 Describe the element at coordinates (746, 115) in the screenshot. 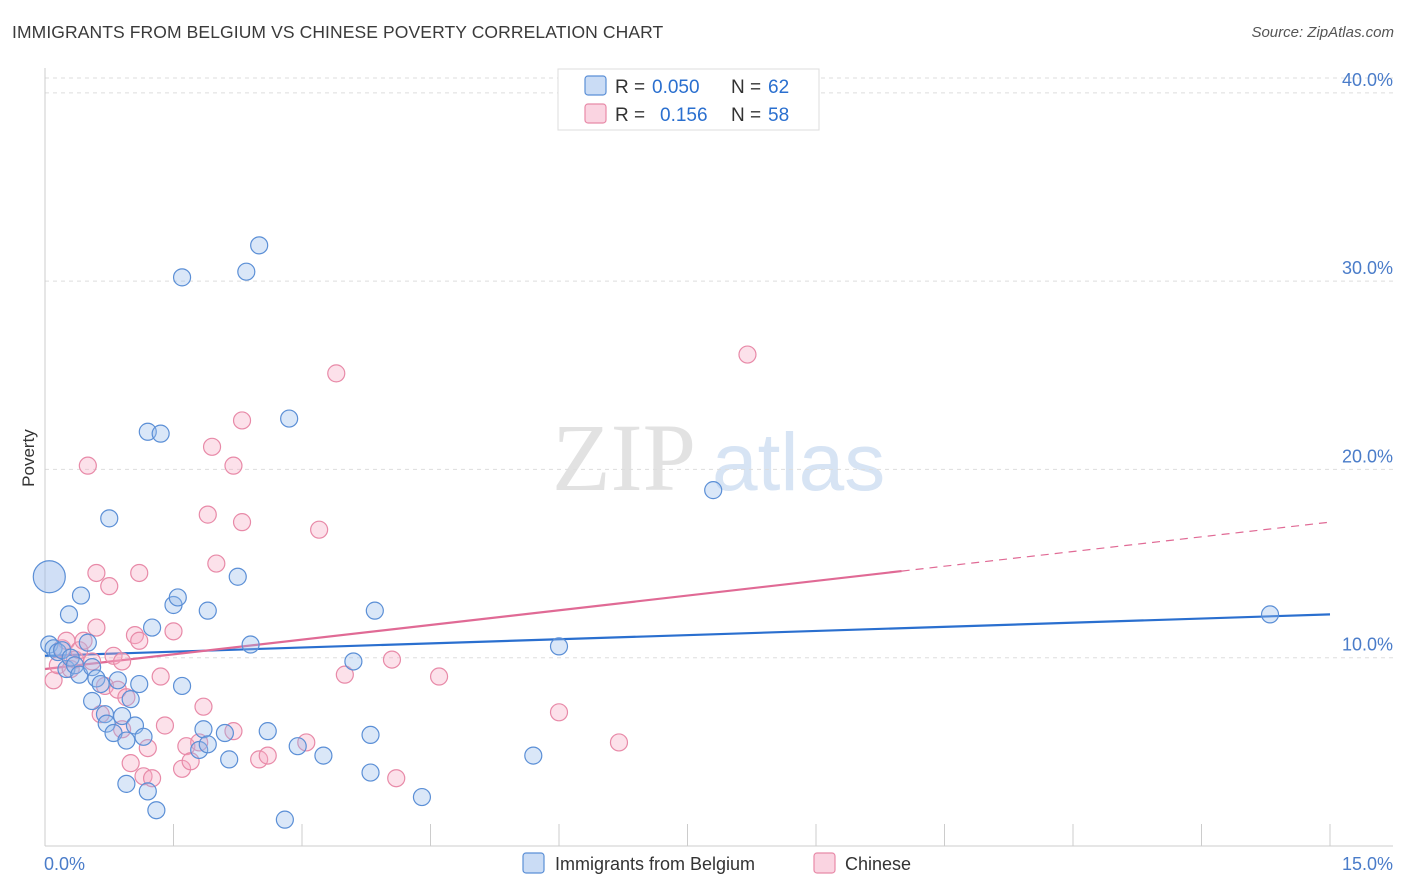

I see `legend-n-label-chinese: N =` at that location.